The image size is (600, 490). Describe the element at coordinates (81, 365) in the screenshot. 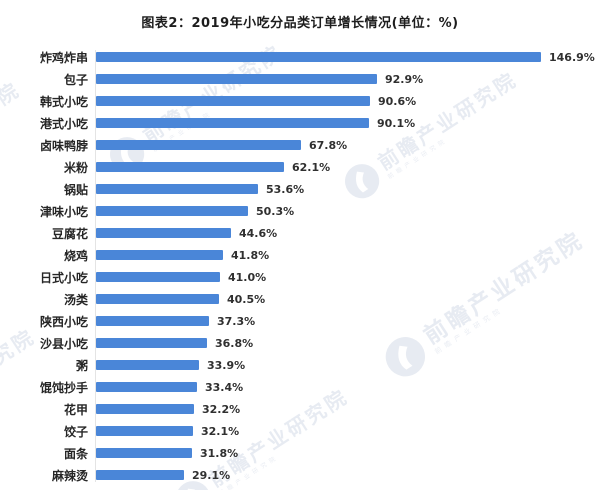

I see `category-label: 粥` at that location.